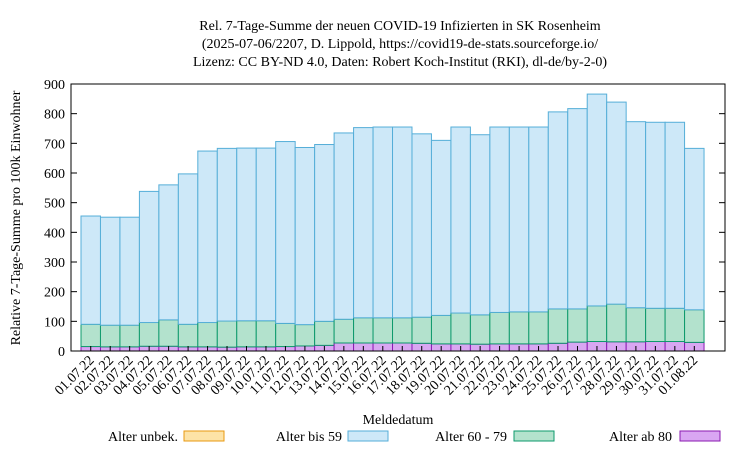 Image resolution: width=750 pixels, height=450 pixels. I want to click on y-tick-label: 600, so click(54, 174).